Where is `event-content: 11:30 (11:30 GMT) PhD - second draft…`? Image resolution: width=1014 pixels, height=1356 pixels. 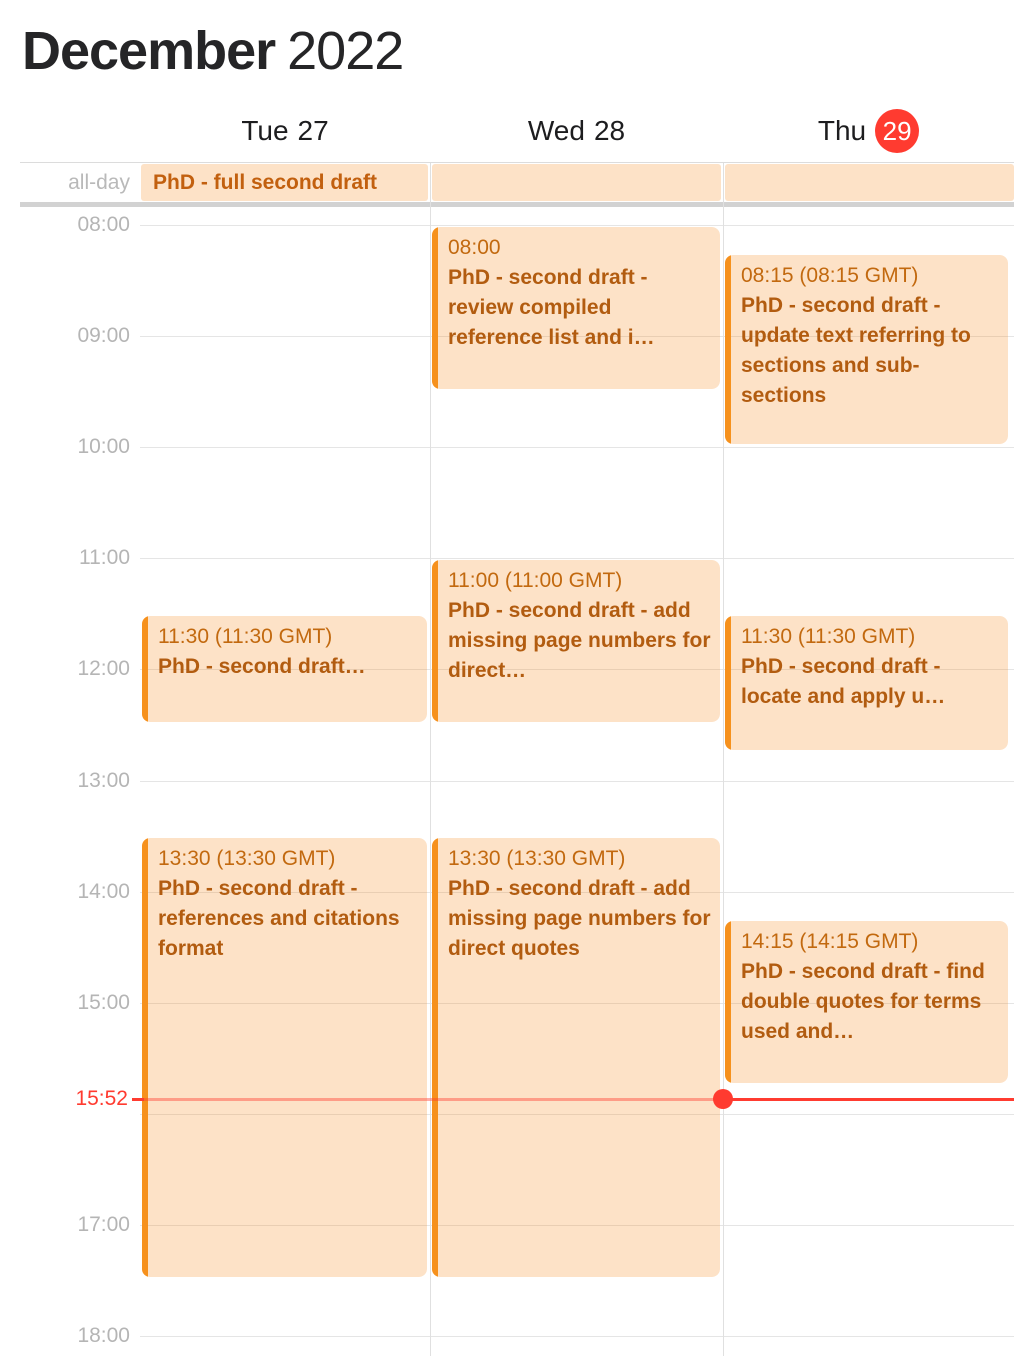
event-content: 11:30 (11:30 GMT) PhD - second draft… is located at coordinates (288, 652).